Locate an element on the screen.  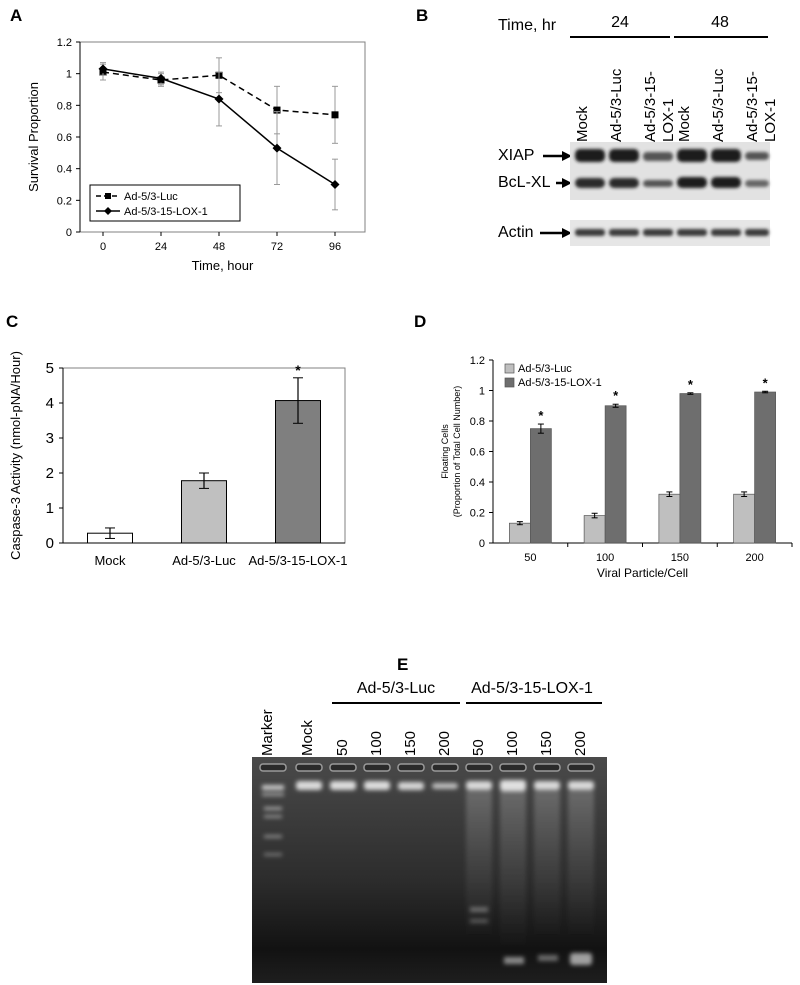
panel-letter-c: C is located at coordinates (12, 321).